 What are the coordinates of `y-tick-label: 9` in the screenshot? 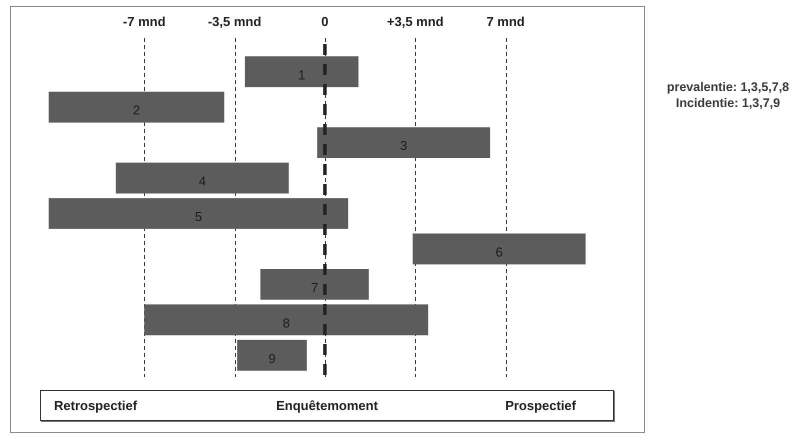 It's located at (272, 358).